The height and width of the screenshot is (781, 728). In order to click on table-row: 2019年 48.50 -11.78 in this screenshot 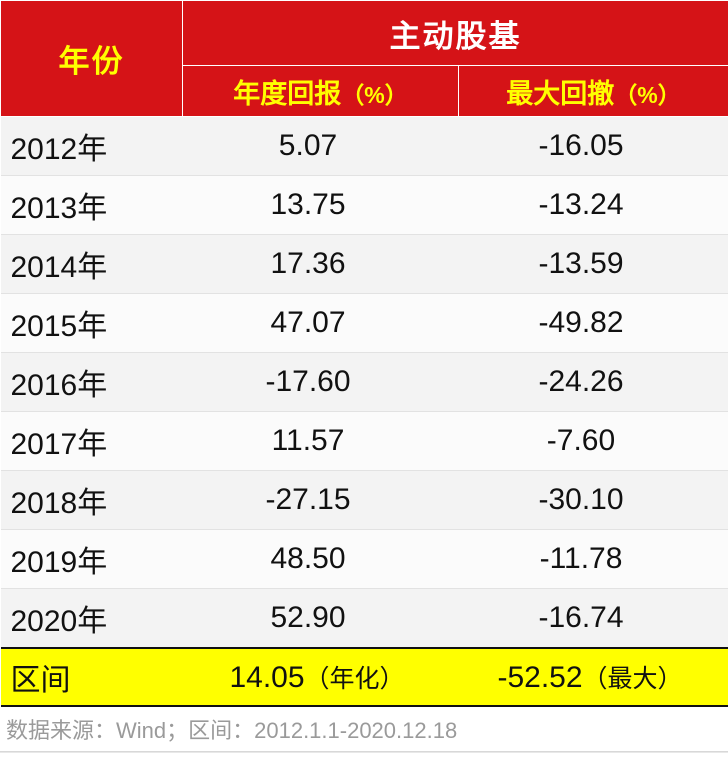, I will do `click(364, 559)`.